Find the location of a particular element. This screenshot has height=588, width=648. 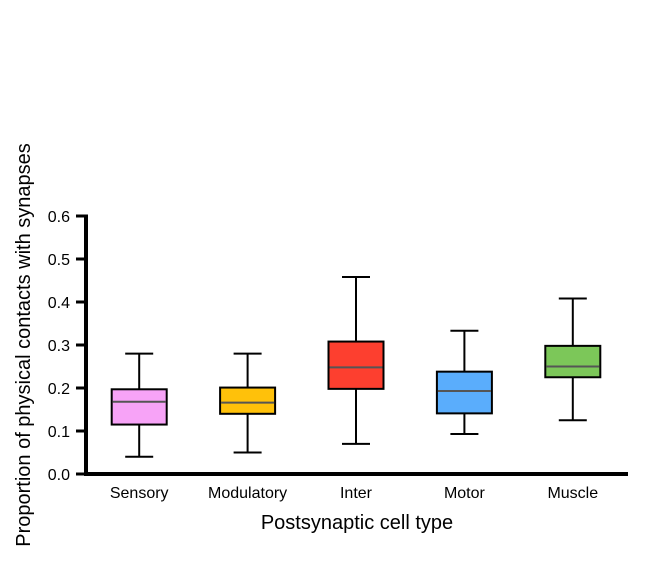

x-tick-label-modulatory: Modulatory is located at coordinates (247, 493).